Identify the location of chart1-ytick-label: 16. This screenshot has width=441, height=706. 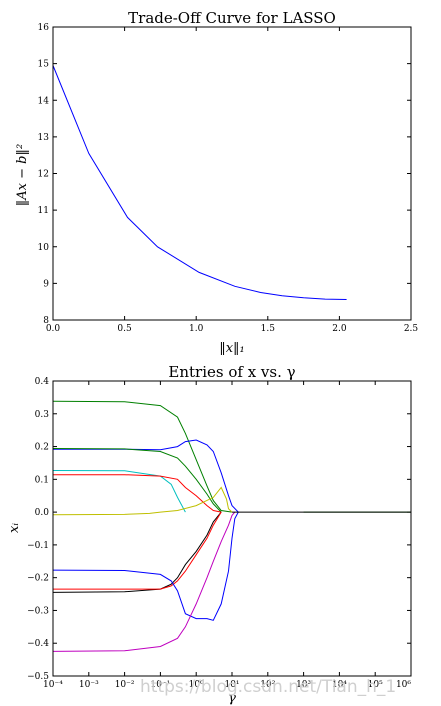
(44, 28).